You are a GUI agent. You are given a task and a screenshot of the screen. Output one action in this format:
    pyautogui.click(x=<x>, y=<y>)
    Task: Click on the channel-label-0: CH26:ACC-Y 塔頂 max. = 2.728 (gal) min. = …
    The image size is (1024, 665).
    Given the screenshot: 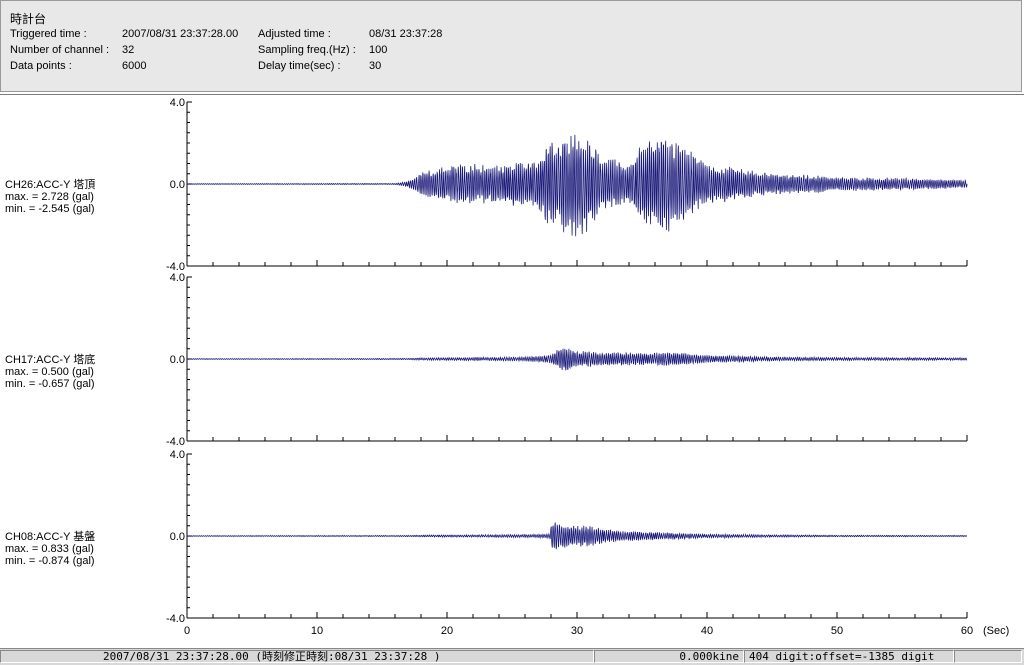 What is the action you would take?
    pyautogui.click(x=50, y=197)
    